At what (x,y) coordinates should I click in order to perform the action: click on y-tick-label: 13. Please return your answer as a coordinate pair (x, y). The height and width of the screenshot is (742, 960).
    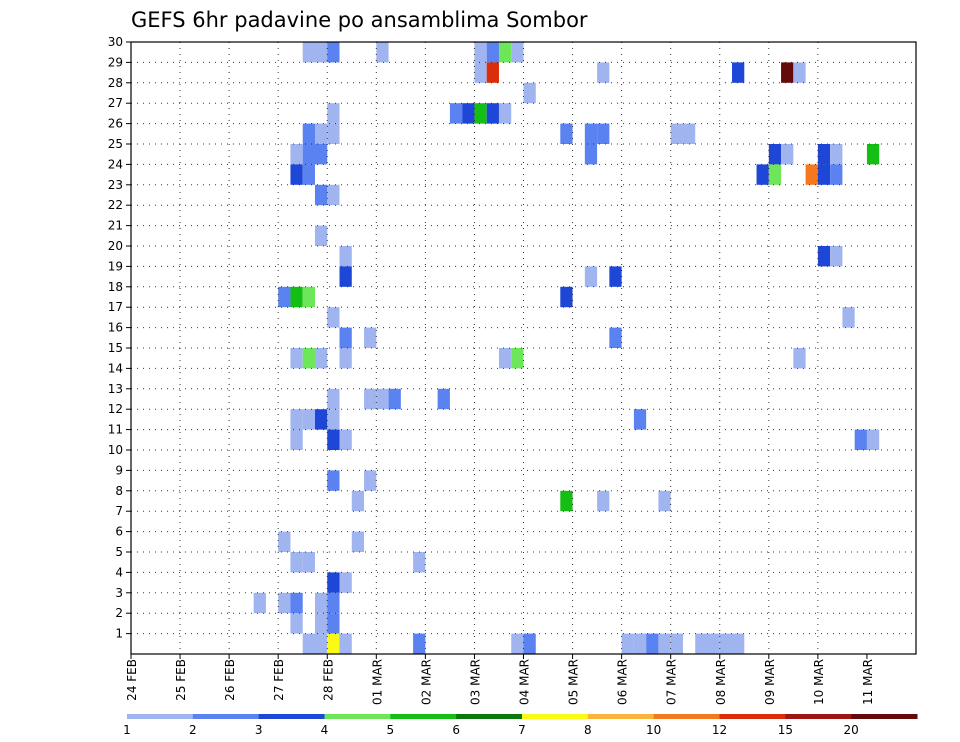
    Looking at the image, I should click on (115, 389).